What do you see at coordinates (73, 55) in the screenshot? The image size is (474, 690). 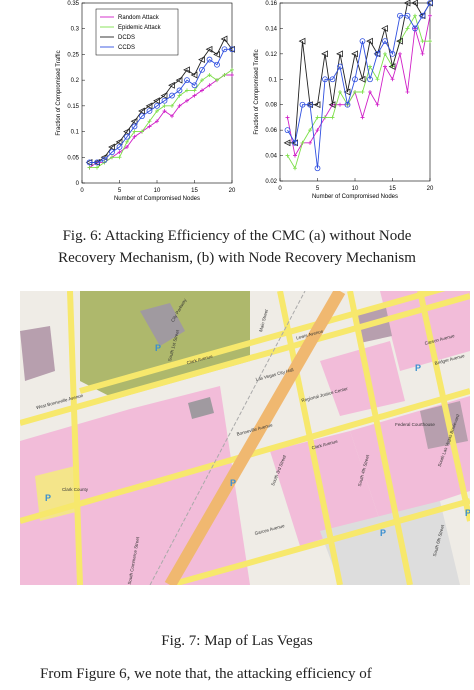 I see `y-tick-label: 0.25` at bounding box center [73, 55].